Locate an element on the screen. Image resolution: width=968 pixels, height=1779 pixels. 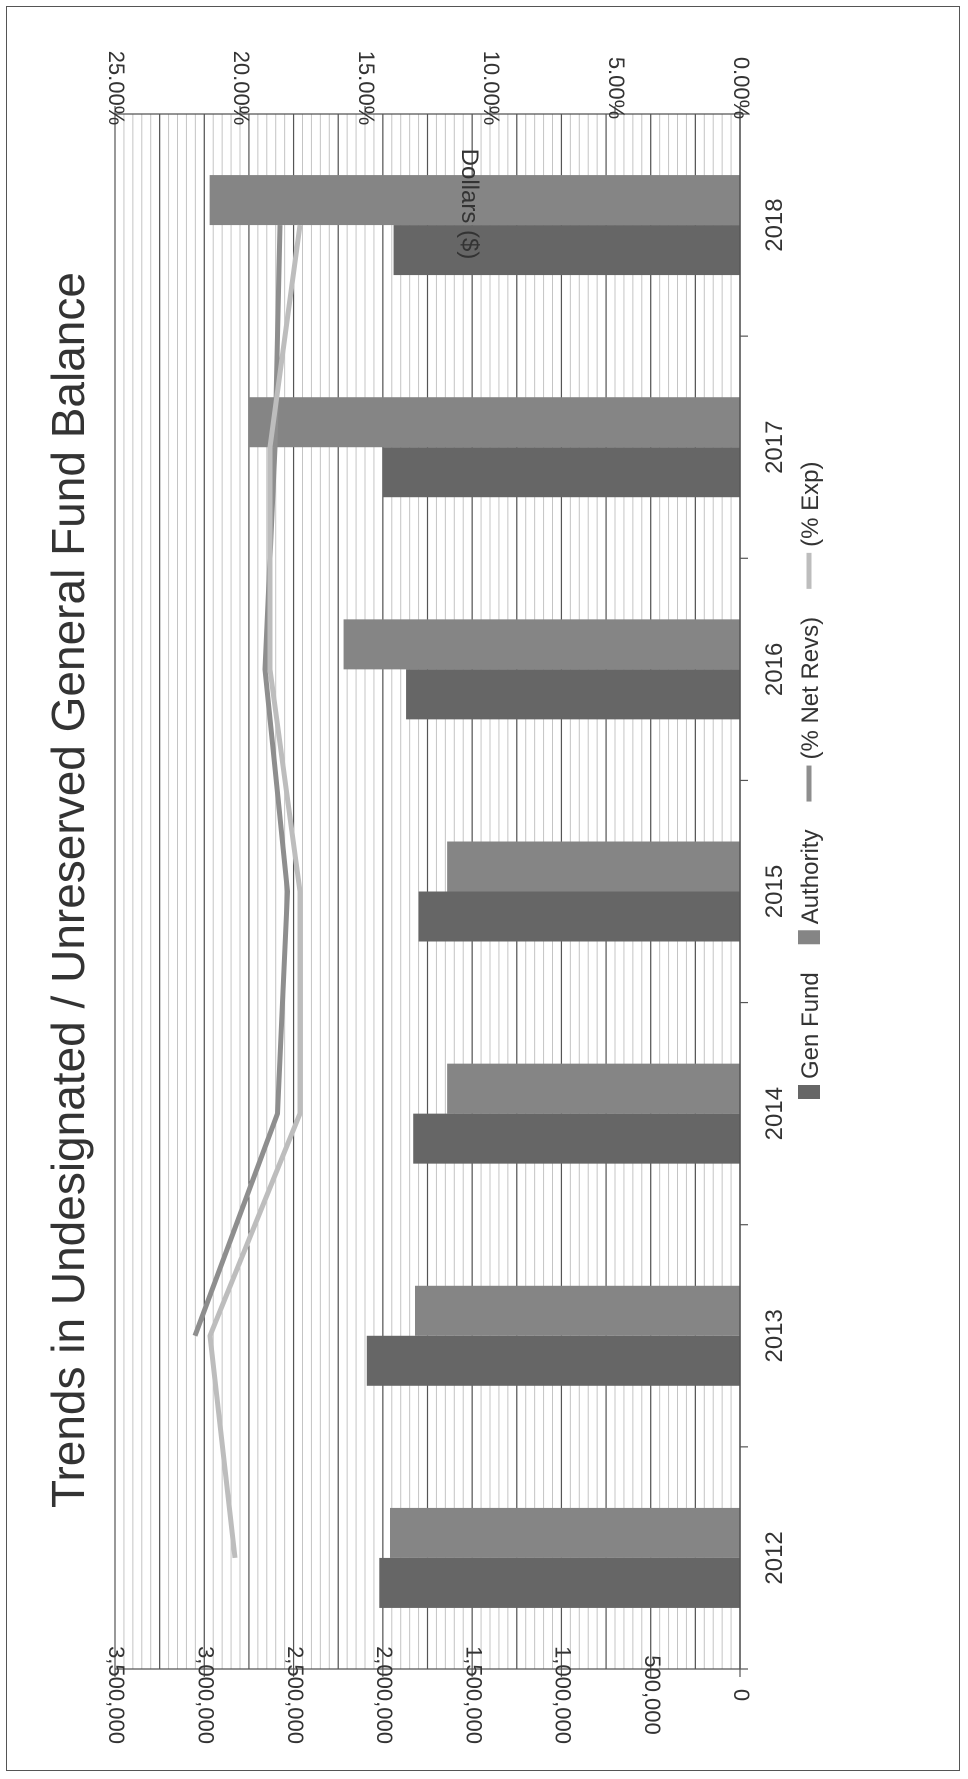
x-tick-label-2012: 2012 is located at coordinates (774, 1557).